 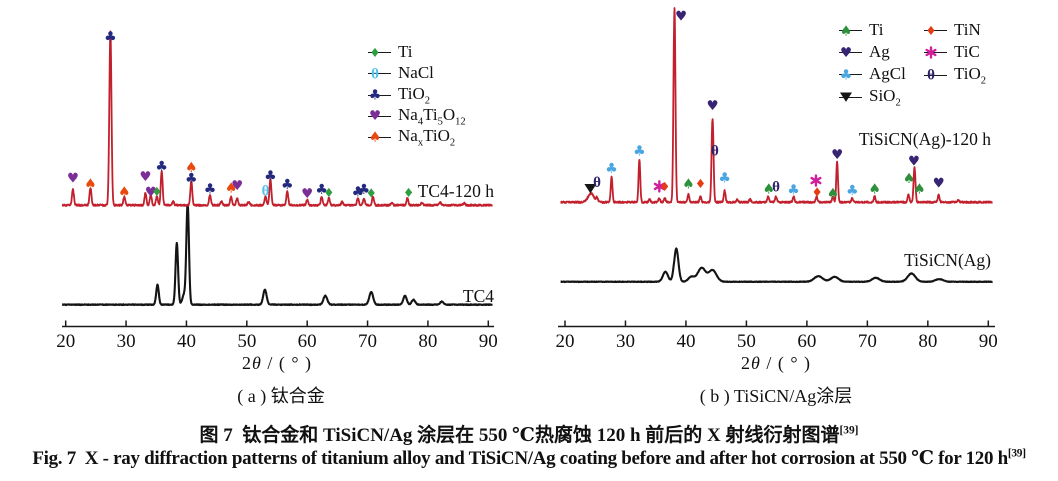 What do you see at coordinates (776, 396) in the screenshot?
I see `subcaption-b: ( b ) TiSiCN/Ag涂层` at bounding box center [776, 396].